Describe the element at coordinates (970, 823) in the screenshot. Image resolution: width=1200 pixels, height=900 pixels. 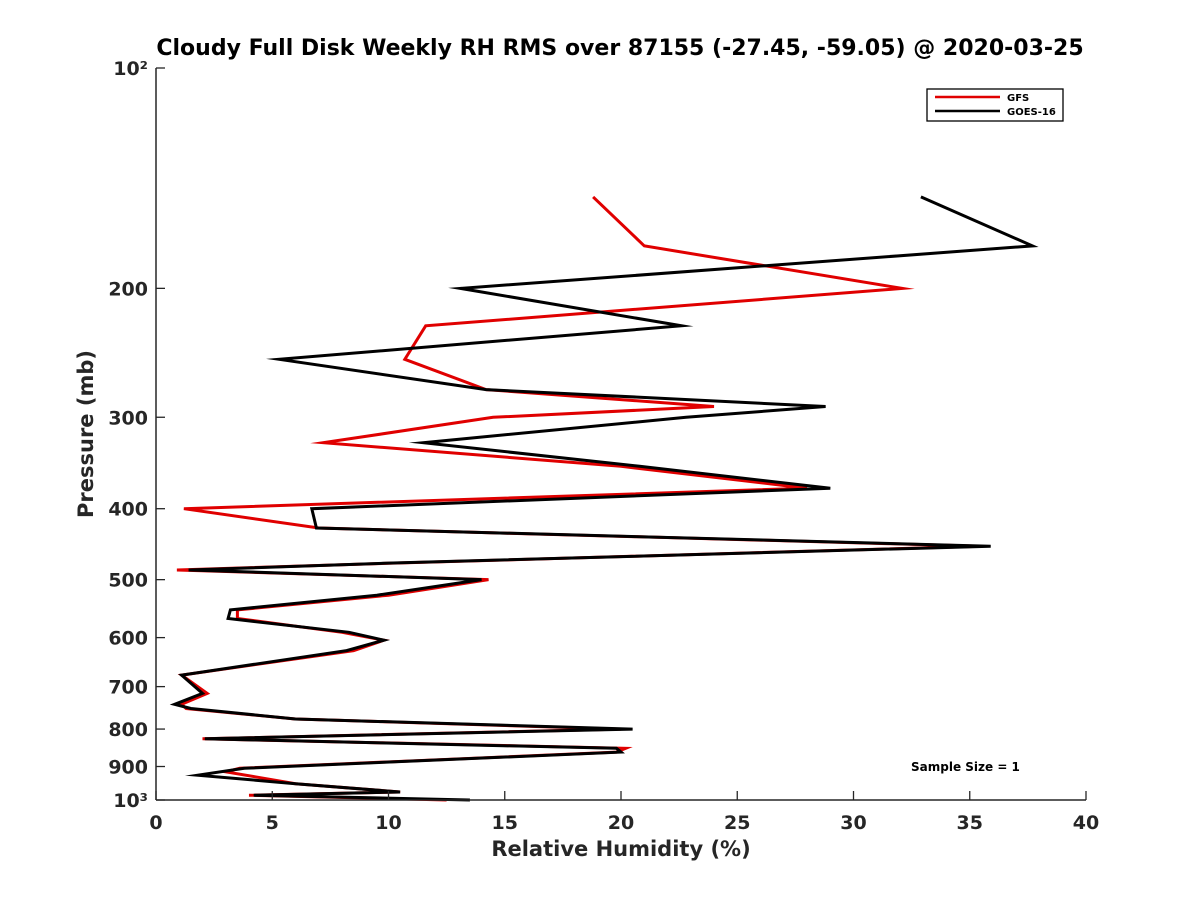
I see `x-tick-label: 35` at that location.